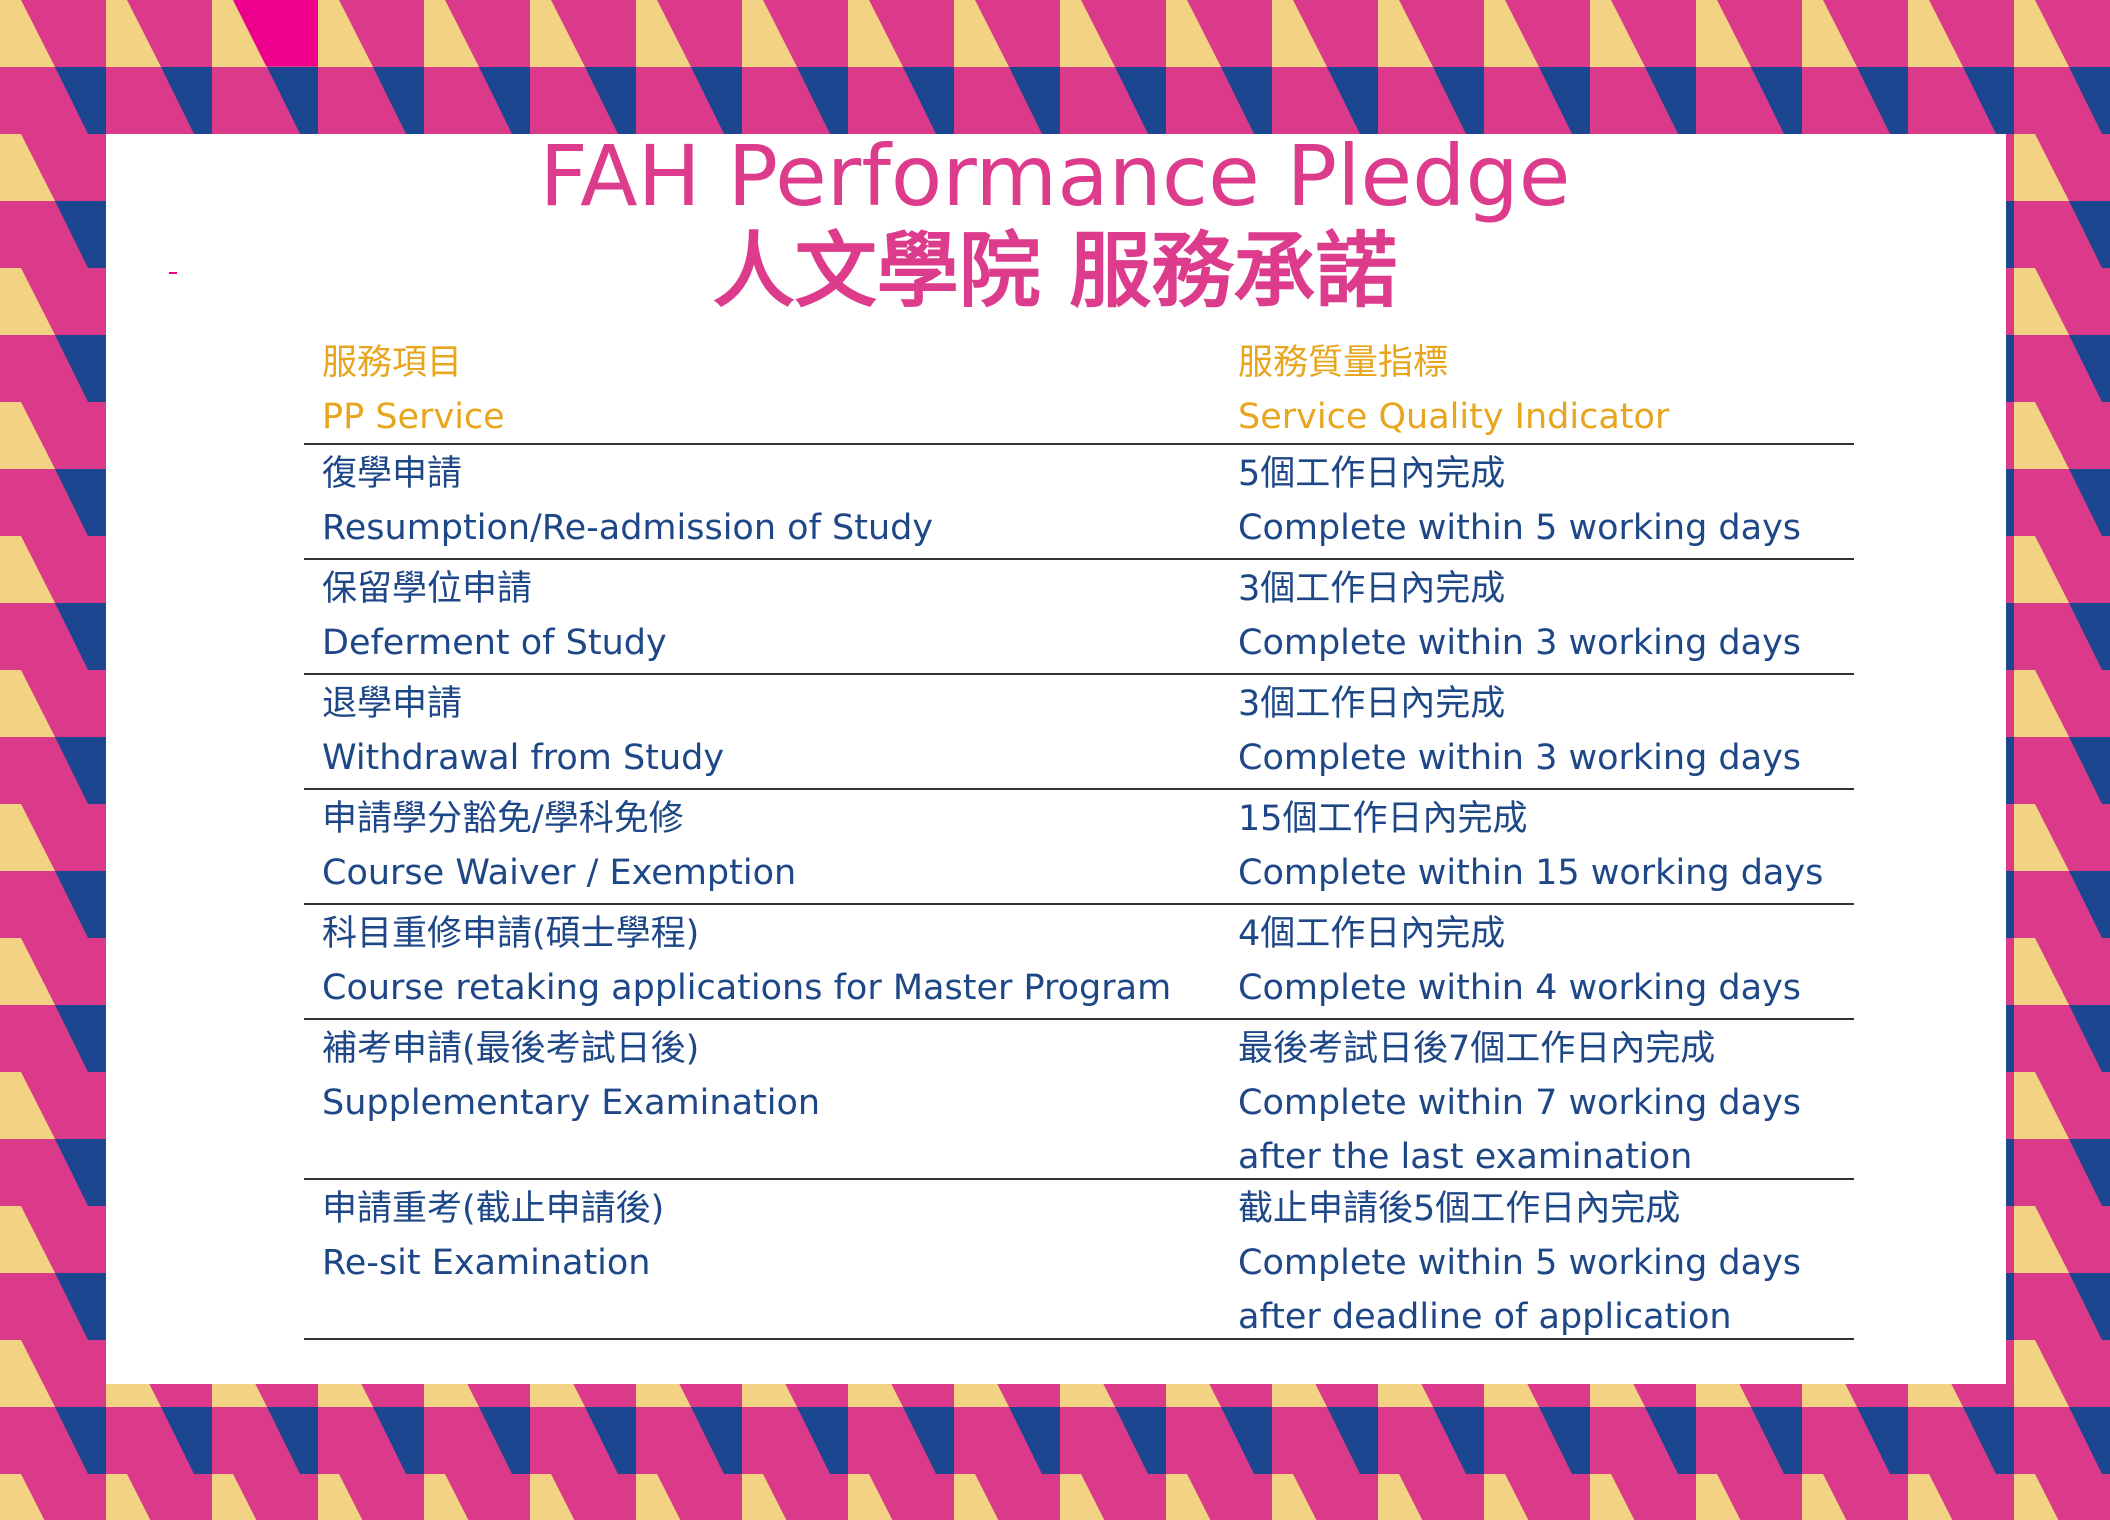 This screenshot has height=1520, width=2110. I want to click on indicator-text: Complete within 4 working days, so click(1520, 988).